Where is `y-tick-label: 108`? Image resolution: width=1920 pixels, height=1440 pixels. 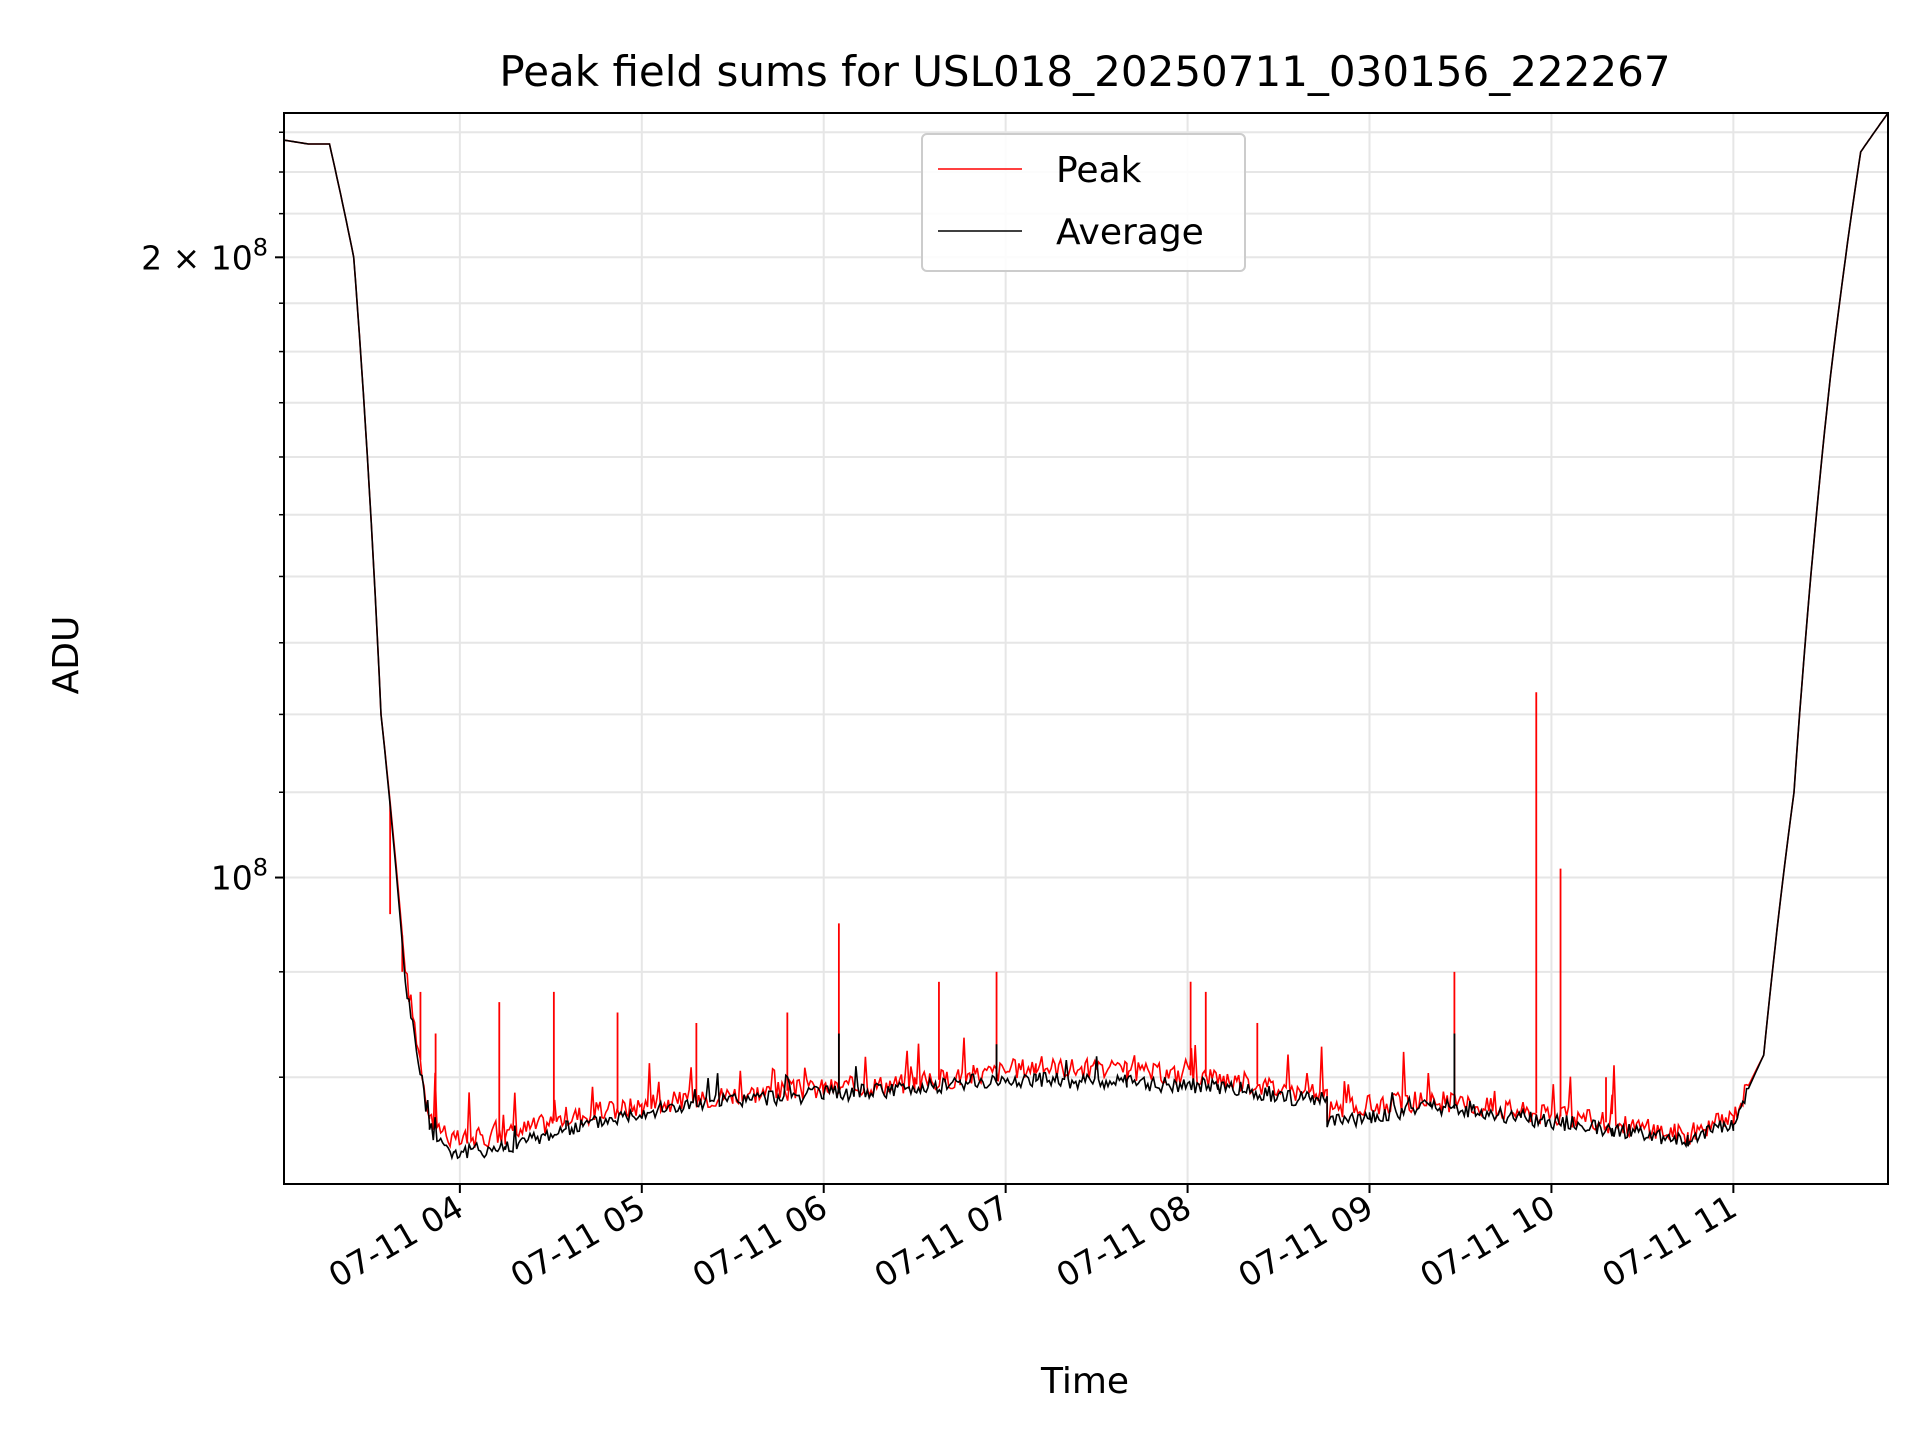 y-tick-label: 108 is located at coordinates (239, 876).